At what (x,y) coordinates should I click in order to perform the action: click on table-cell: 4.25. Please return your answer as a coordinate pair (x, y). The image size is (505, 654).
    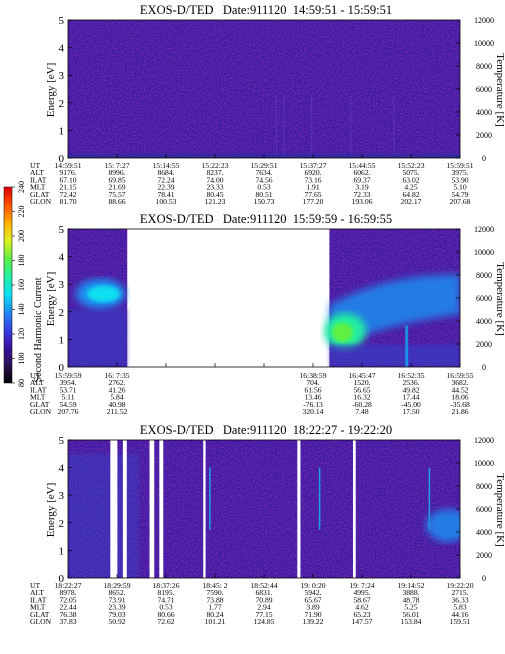
    Looking at the image, I should click on (410, 187).